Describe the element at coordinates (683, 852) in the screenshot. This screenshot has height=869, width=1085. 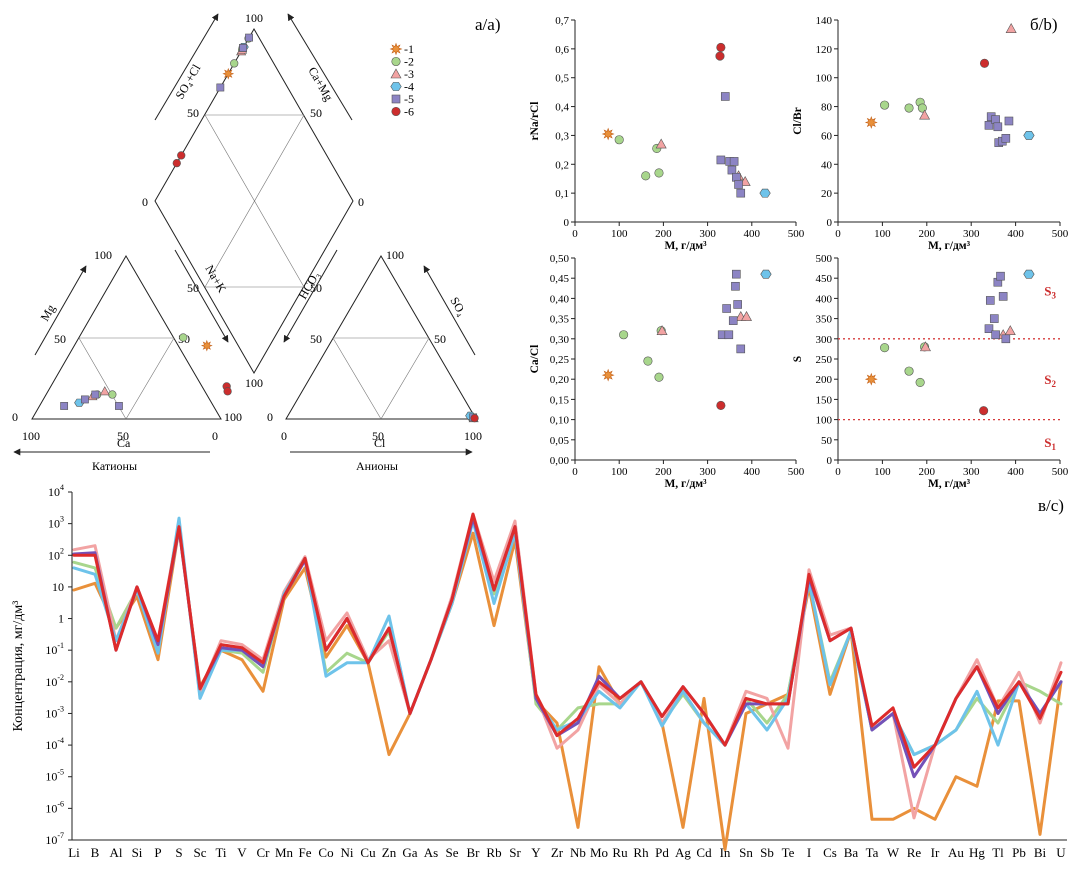
I see `x-tick-label: Ag` at that location.